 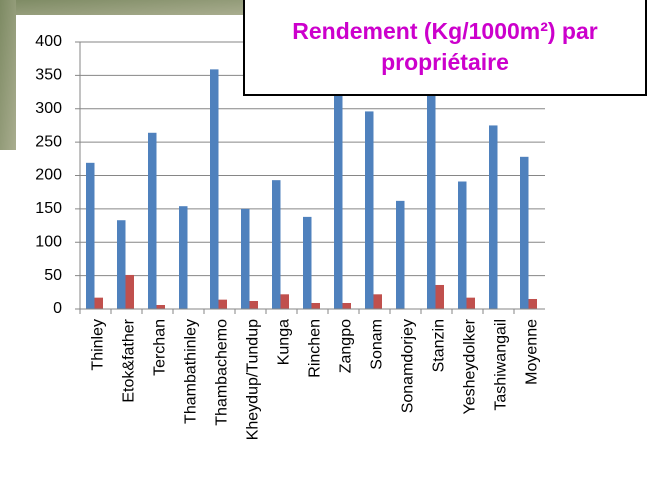 I want to click on x-tick-label: Rinchen, so click(x=315, y=348).